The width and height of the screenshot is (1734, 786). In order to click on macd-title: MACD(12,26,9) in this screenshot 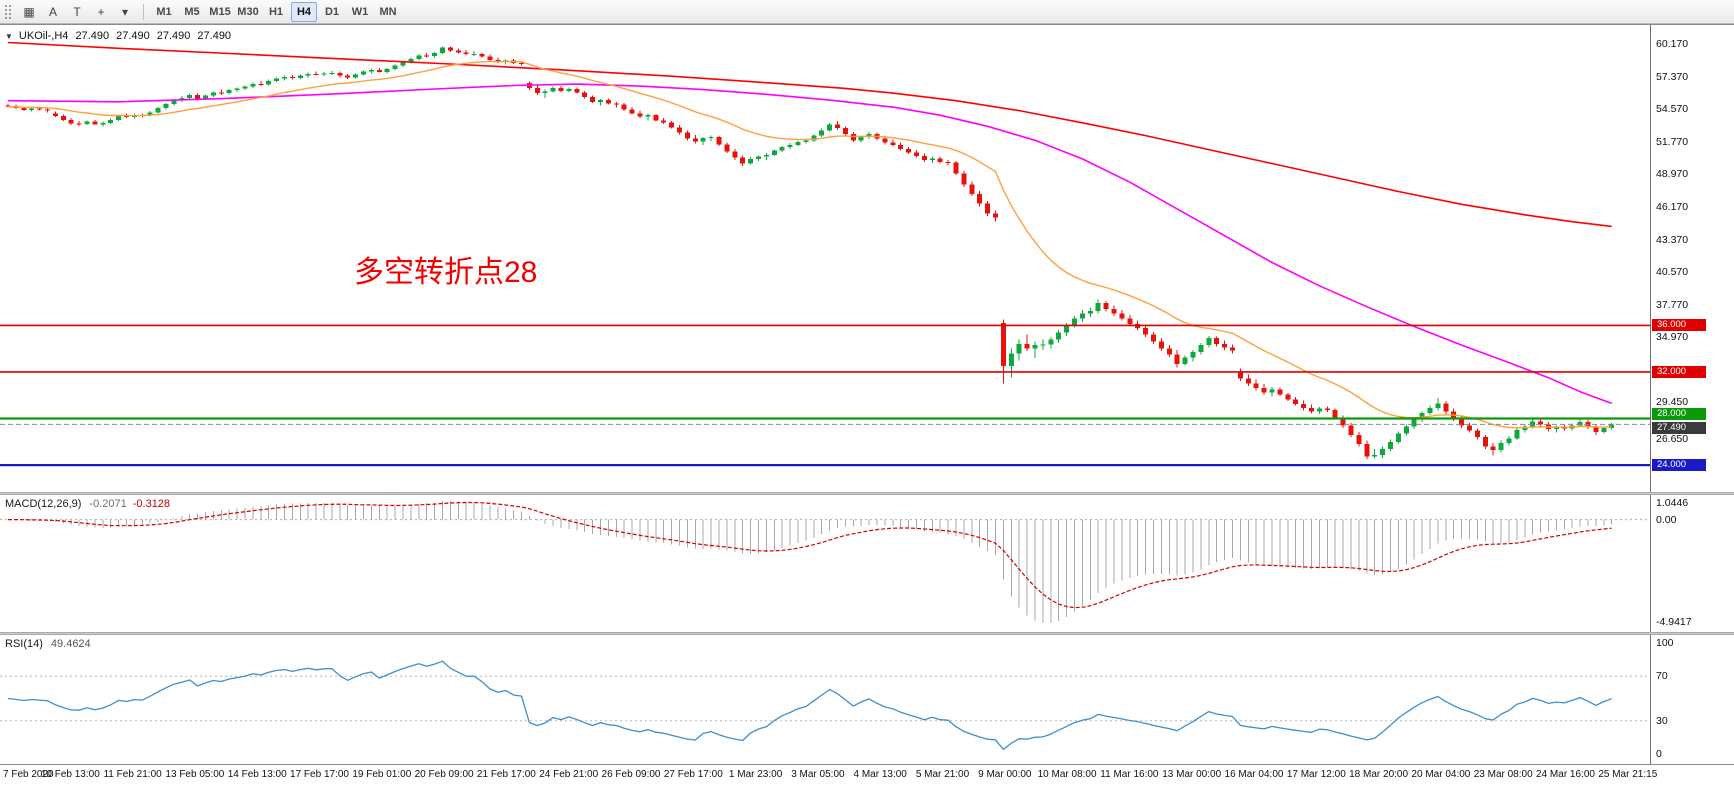, I will do `click(43, 504)`.